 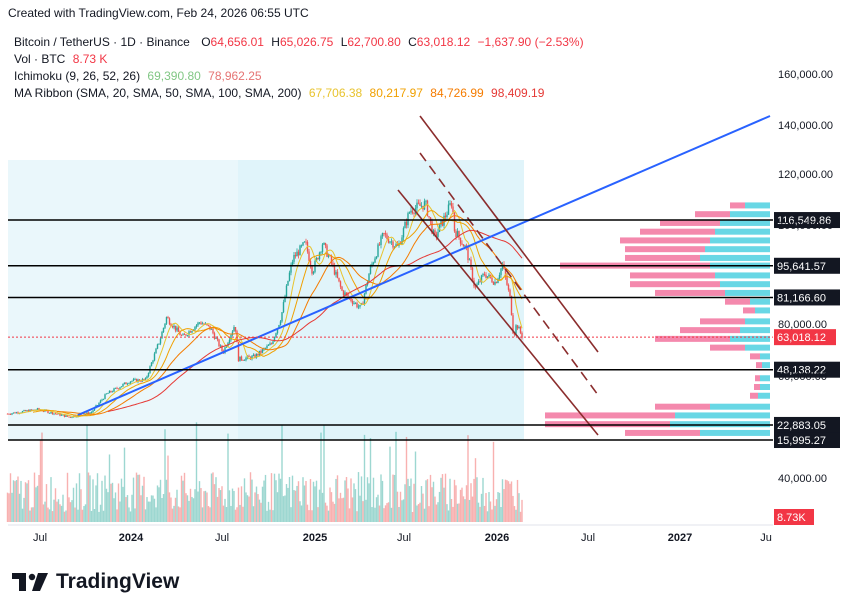 I want to click on x-axis-tick-label: 2025, so click(x=315, y=538).